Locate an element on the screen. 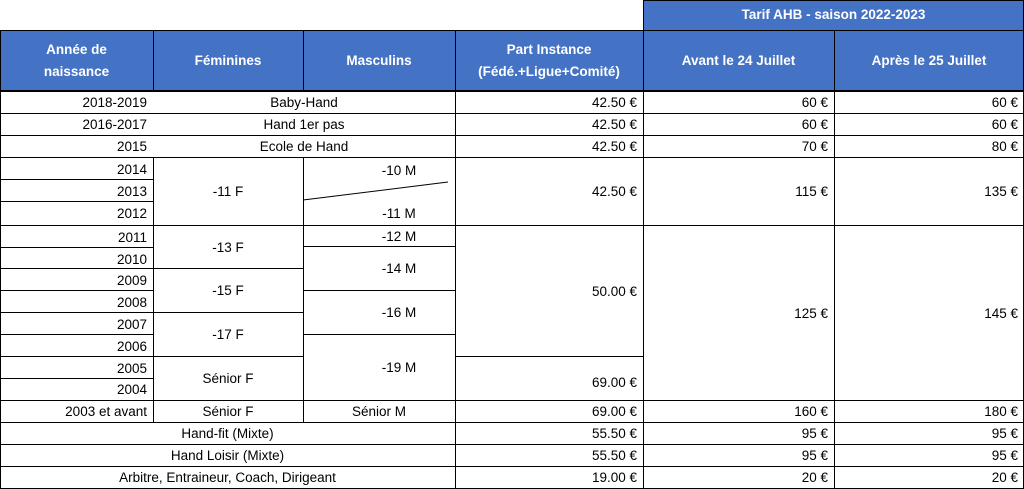  price-apres: 135 € is located at coordinates (1001, 191).